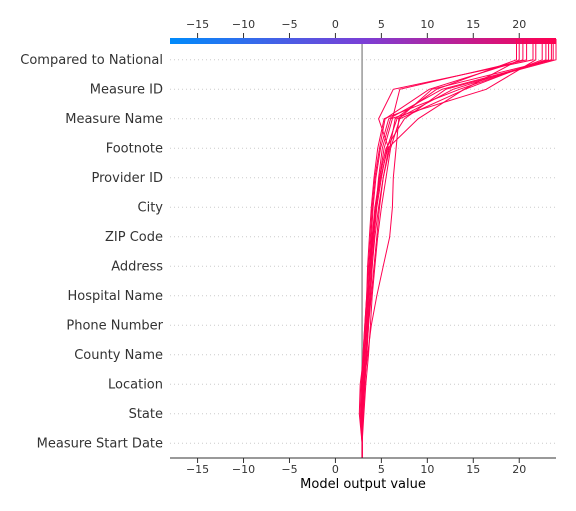  Describe the element at coordinates (115, 296) in the screenshot. I see `feature-label: Hospital Name` at that location.